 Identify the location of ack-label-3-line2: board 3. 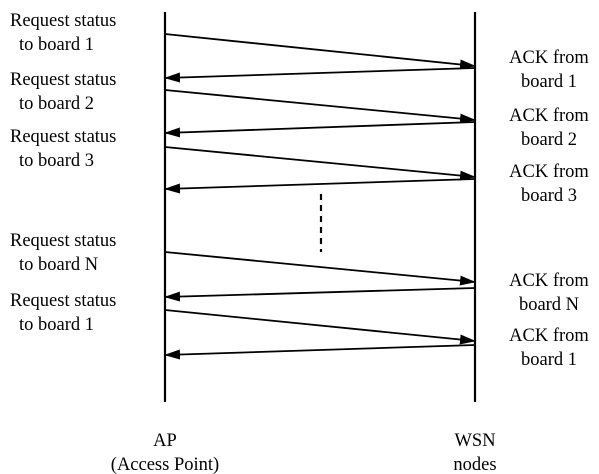
(549, 196).